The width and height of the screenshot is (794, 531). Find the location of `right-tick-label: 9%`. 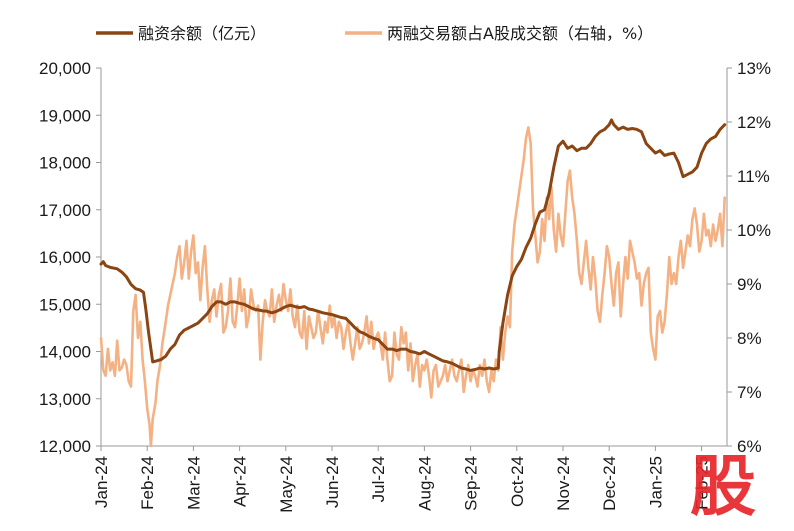

right-tick-label: 9% is located at coordinates (749, 284).